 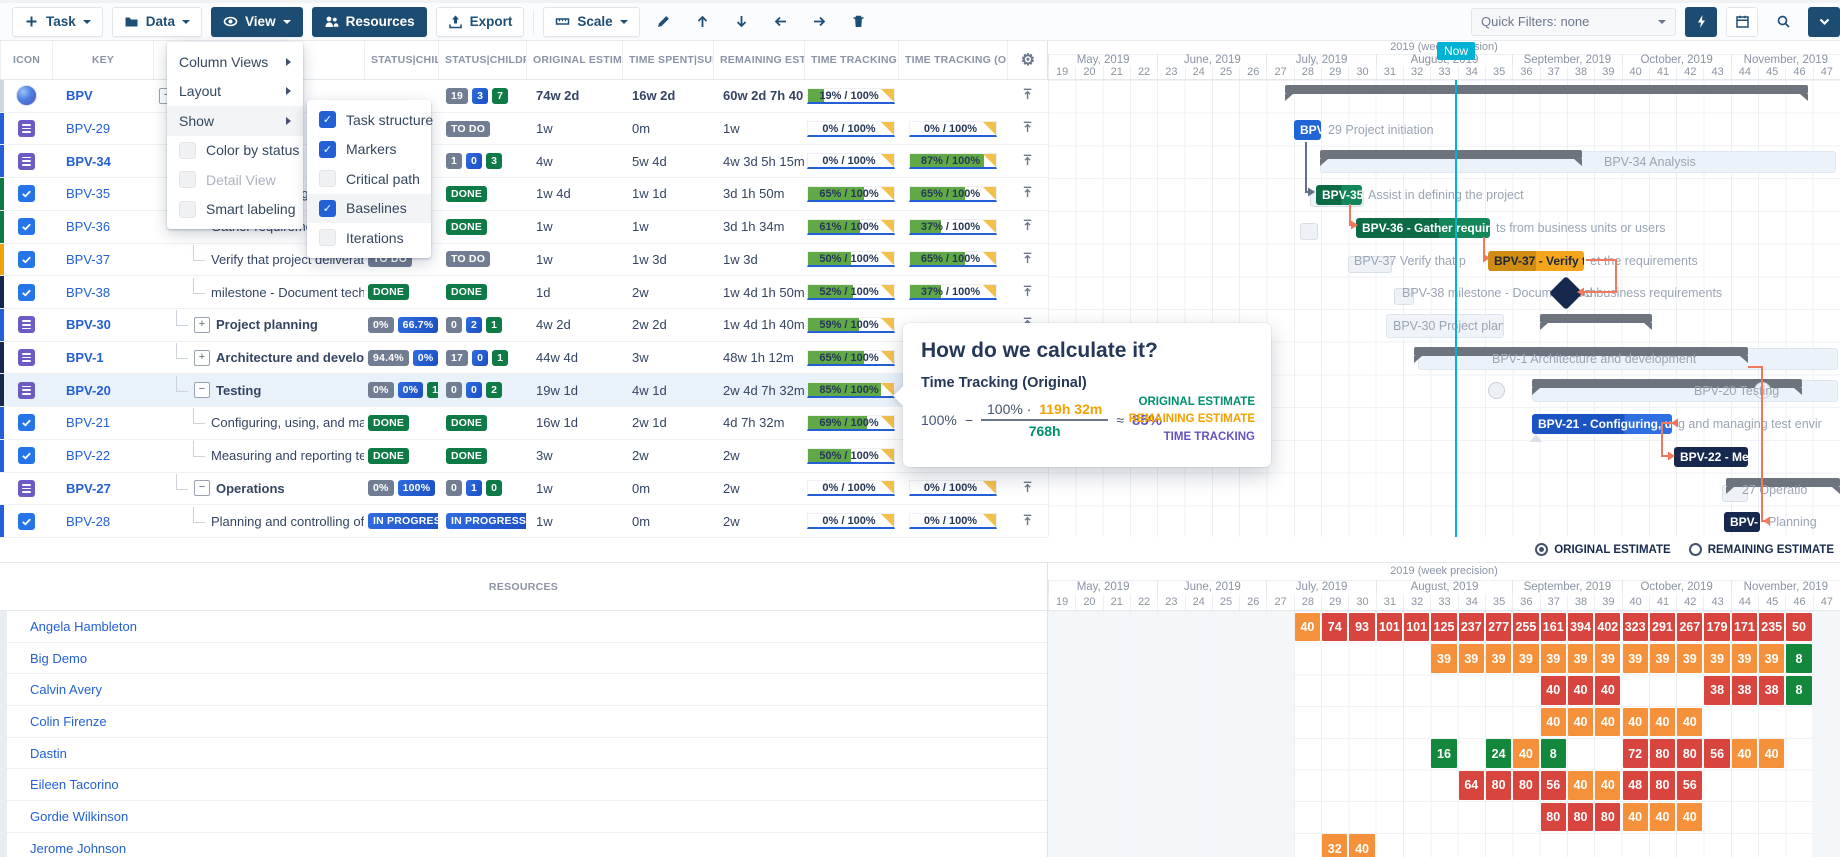 I want to click on issue-key-link: BPV-34, so click(x=88, y=161).